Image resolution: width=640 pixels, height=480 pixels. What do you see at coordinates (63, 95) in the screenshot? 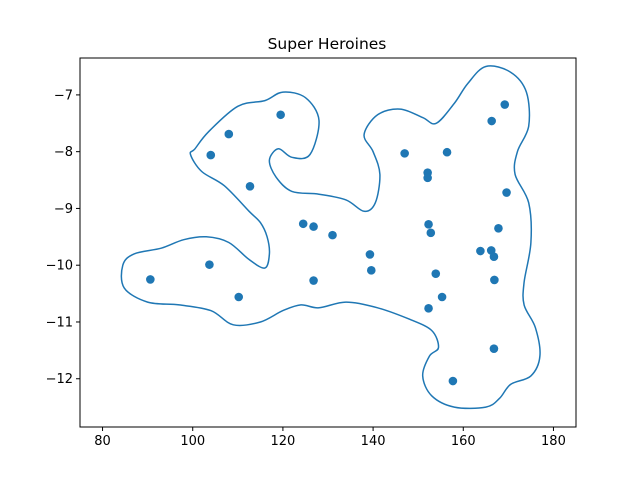
I see `y-tick-label: −7` at bounding box center [63, 95].